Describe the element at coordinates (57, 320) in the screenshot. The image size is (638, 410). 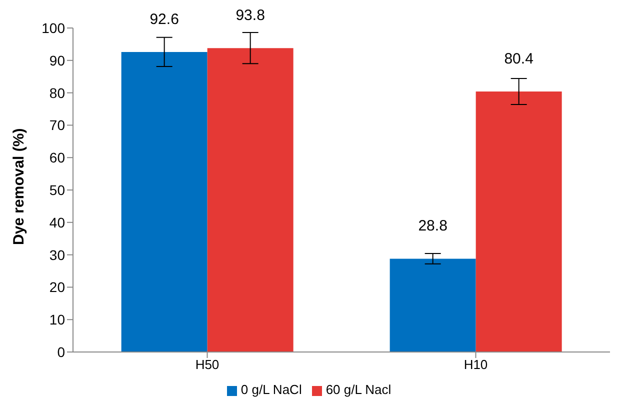
I see `y-tick-label: 10` at that location.